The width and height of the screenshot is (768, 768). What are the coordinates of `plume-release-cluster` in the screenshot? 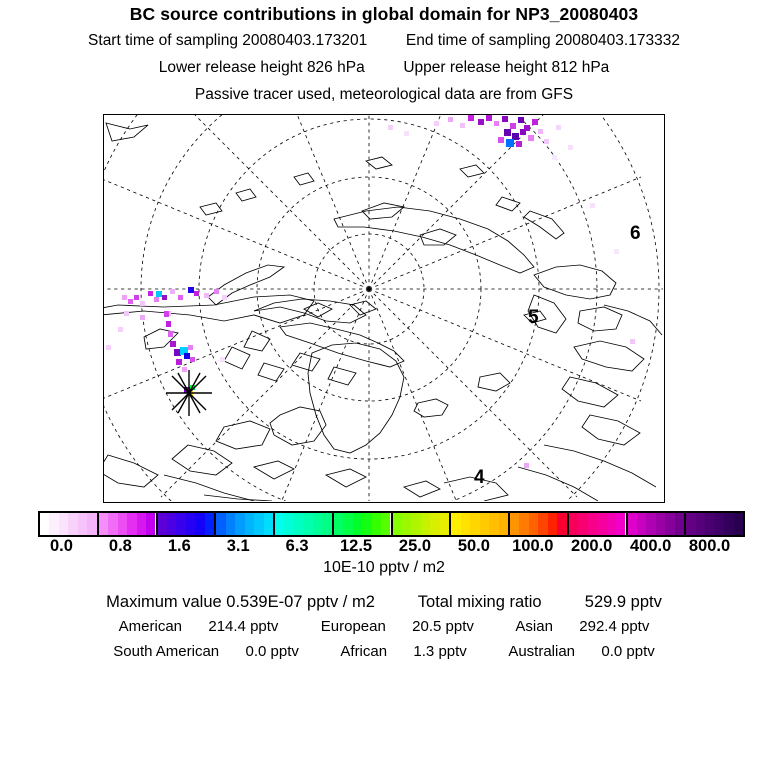 It's located at (172, 341).